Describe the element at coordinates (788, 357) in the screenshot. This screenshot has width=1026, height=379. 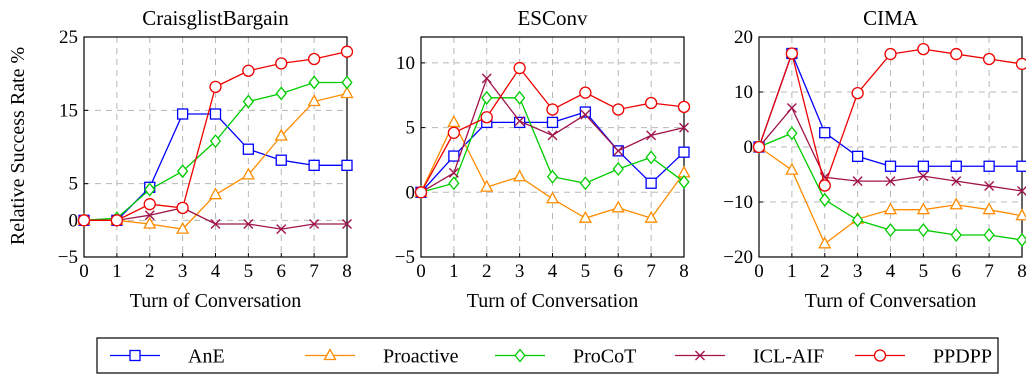
I see `legend-label: ICL-AIF` at that location.